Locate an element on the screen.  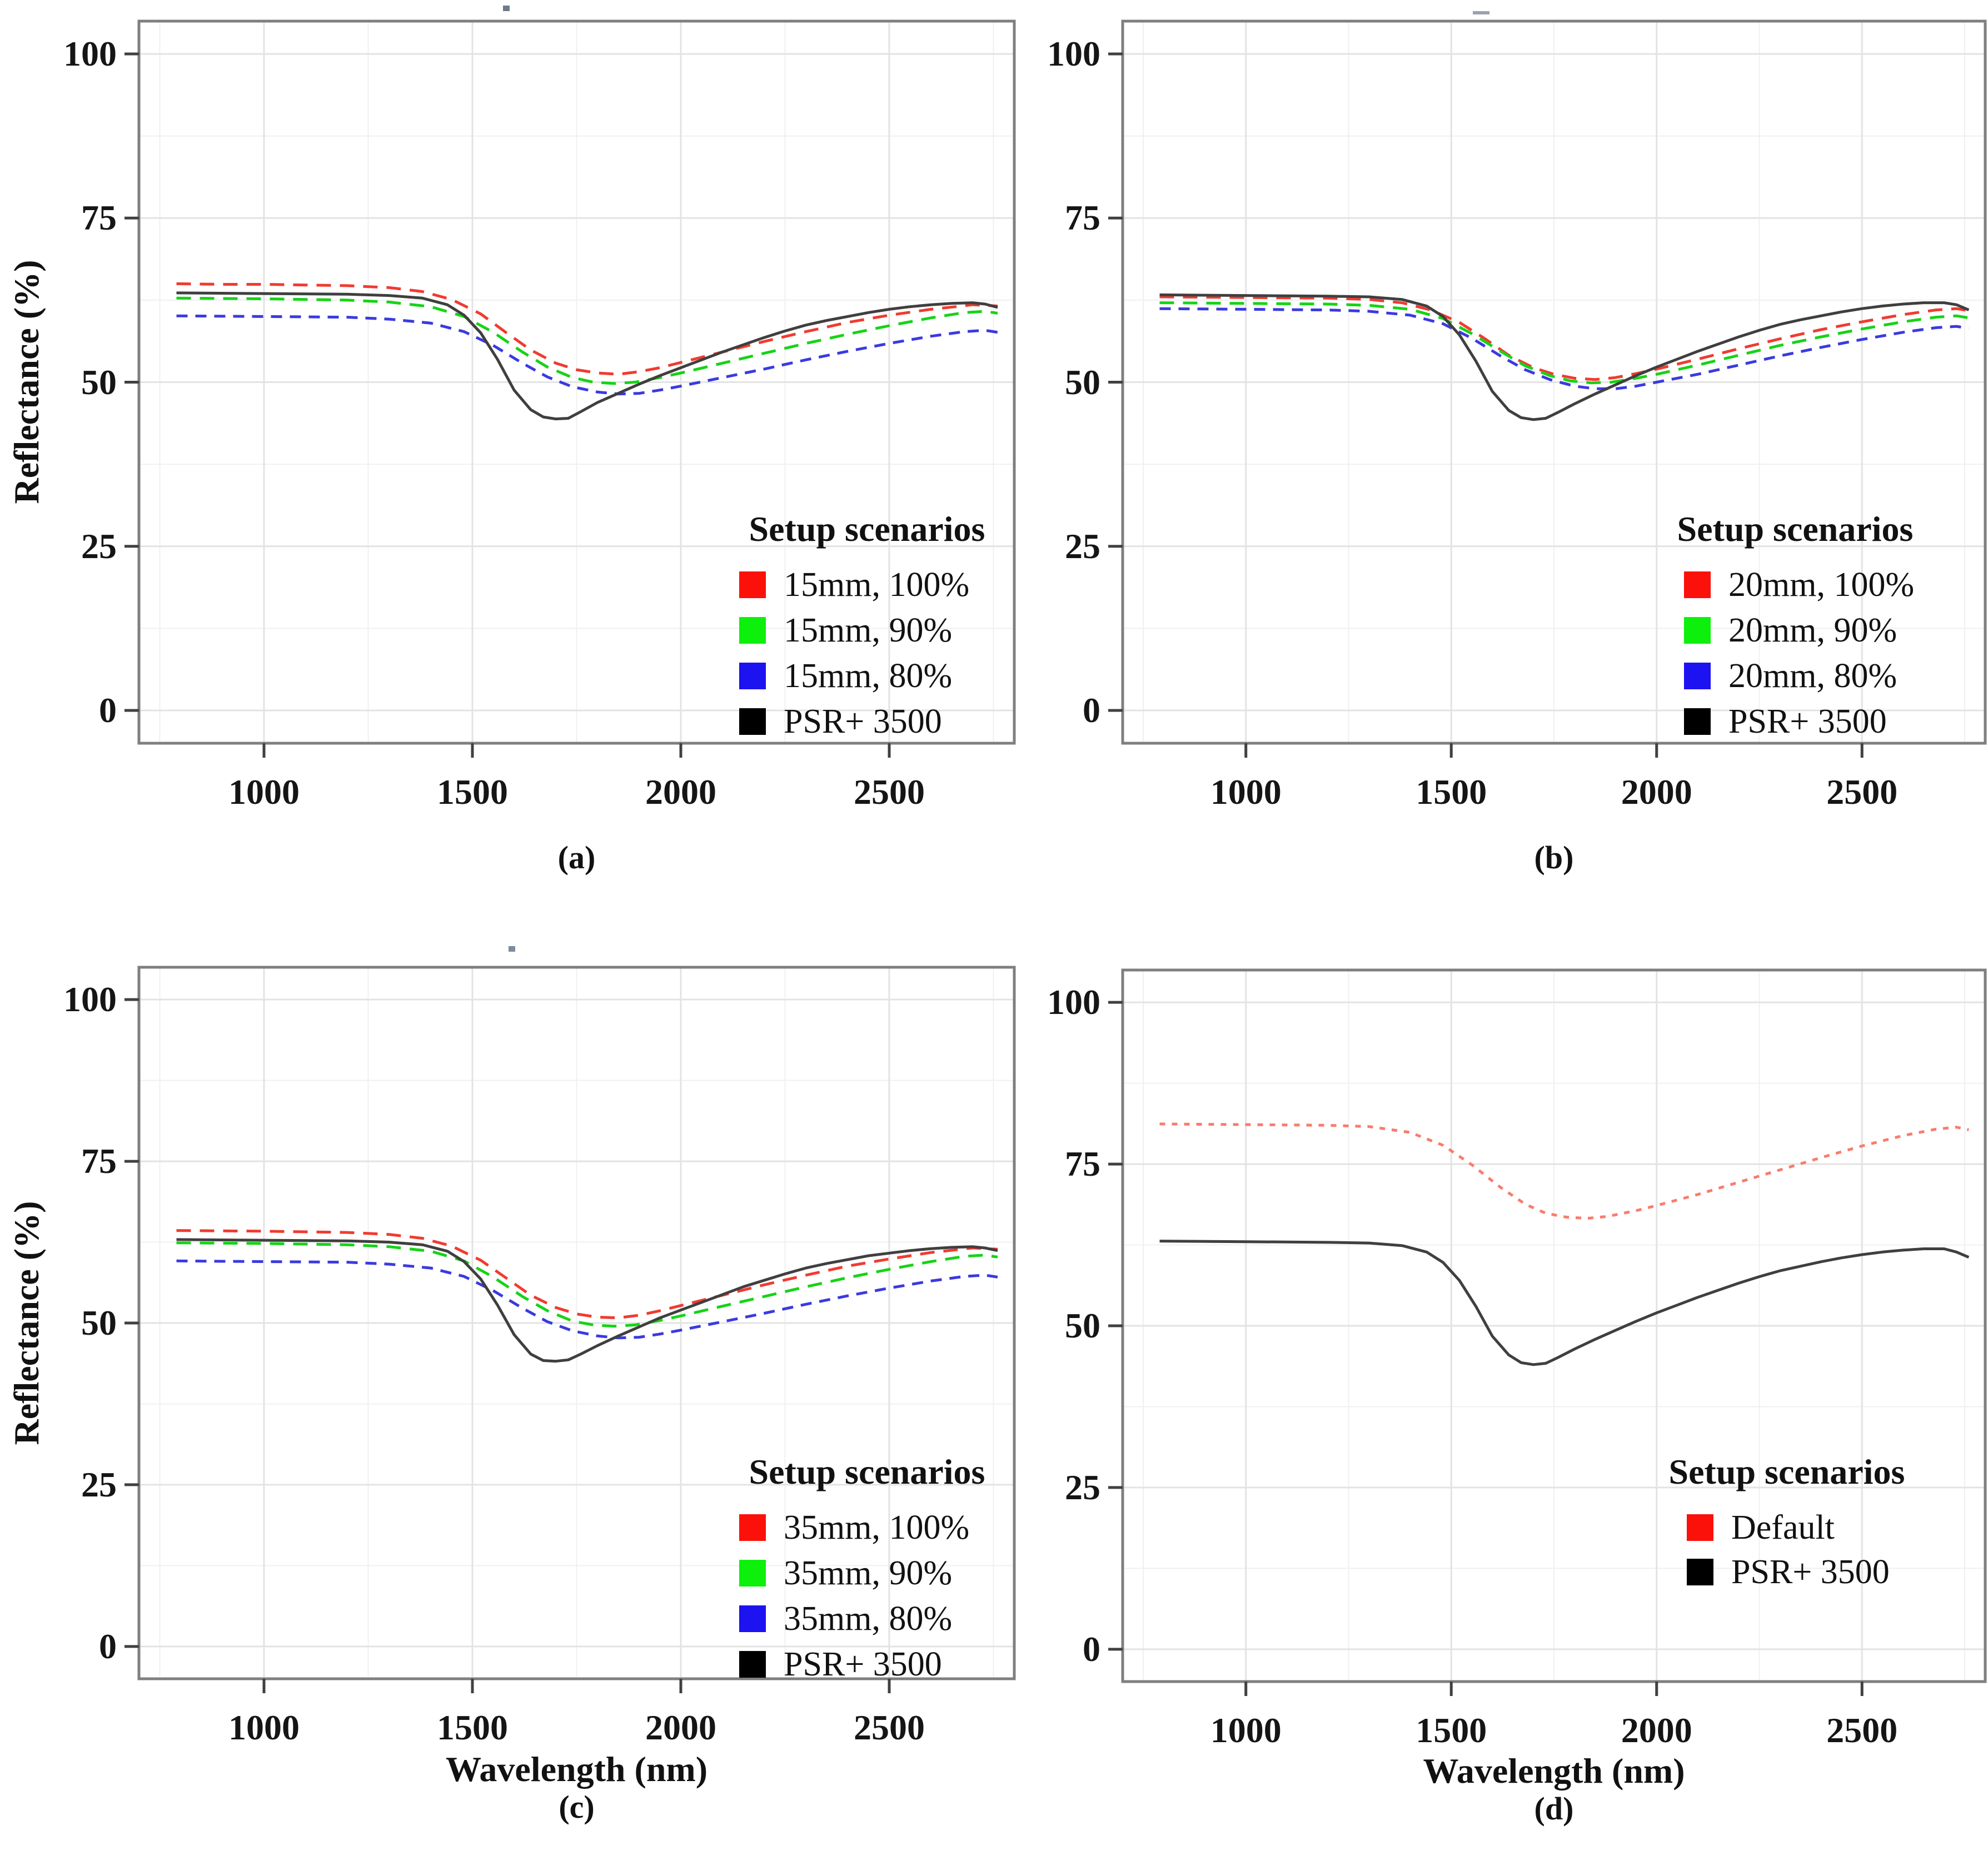
legend-item-label: 15mm, 90% is located at coordinates (868, 630).